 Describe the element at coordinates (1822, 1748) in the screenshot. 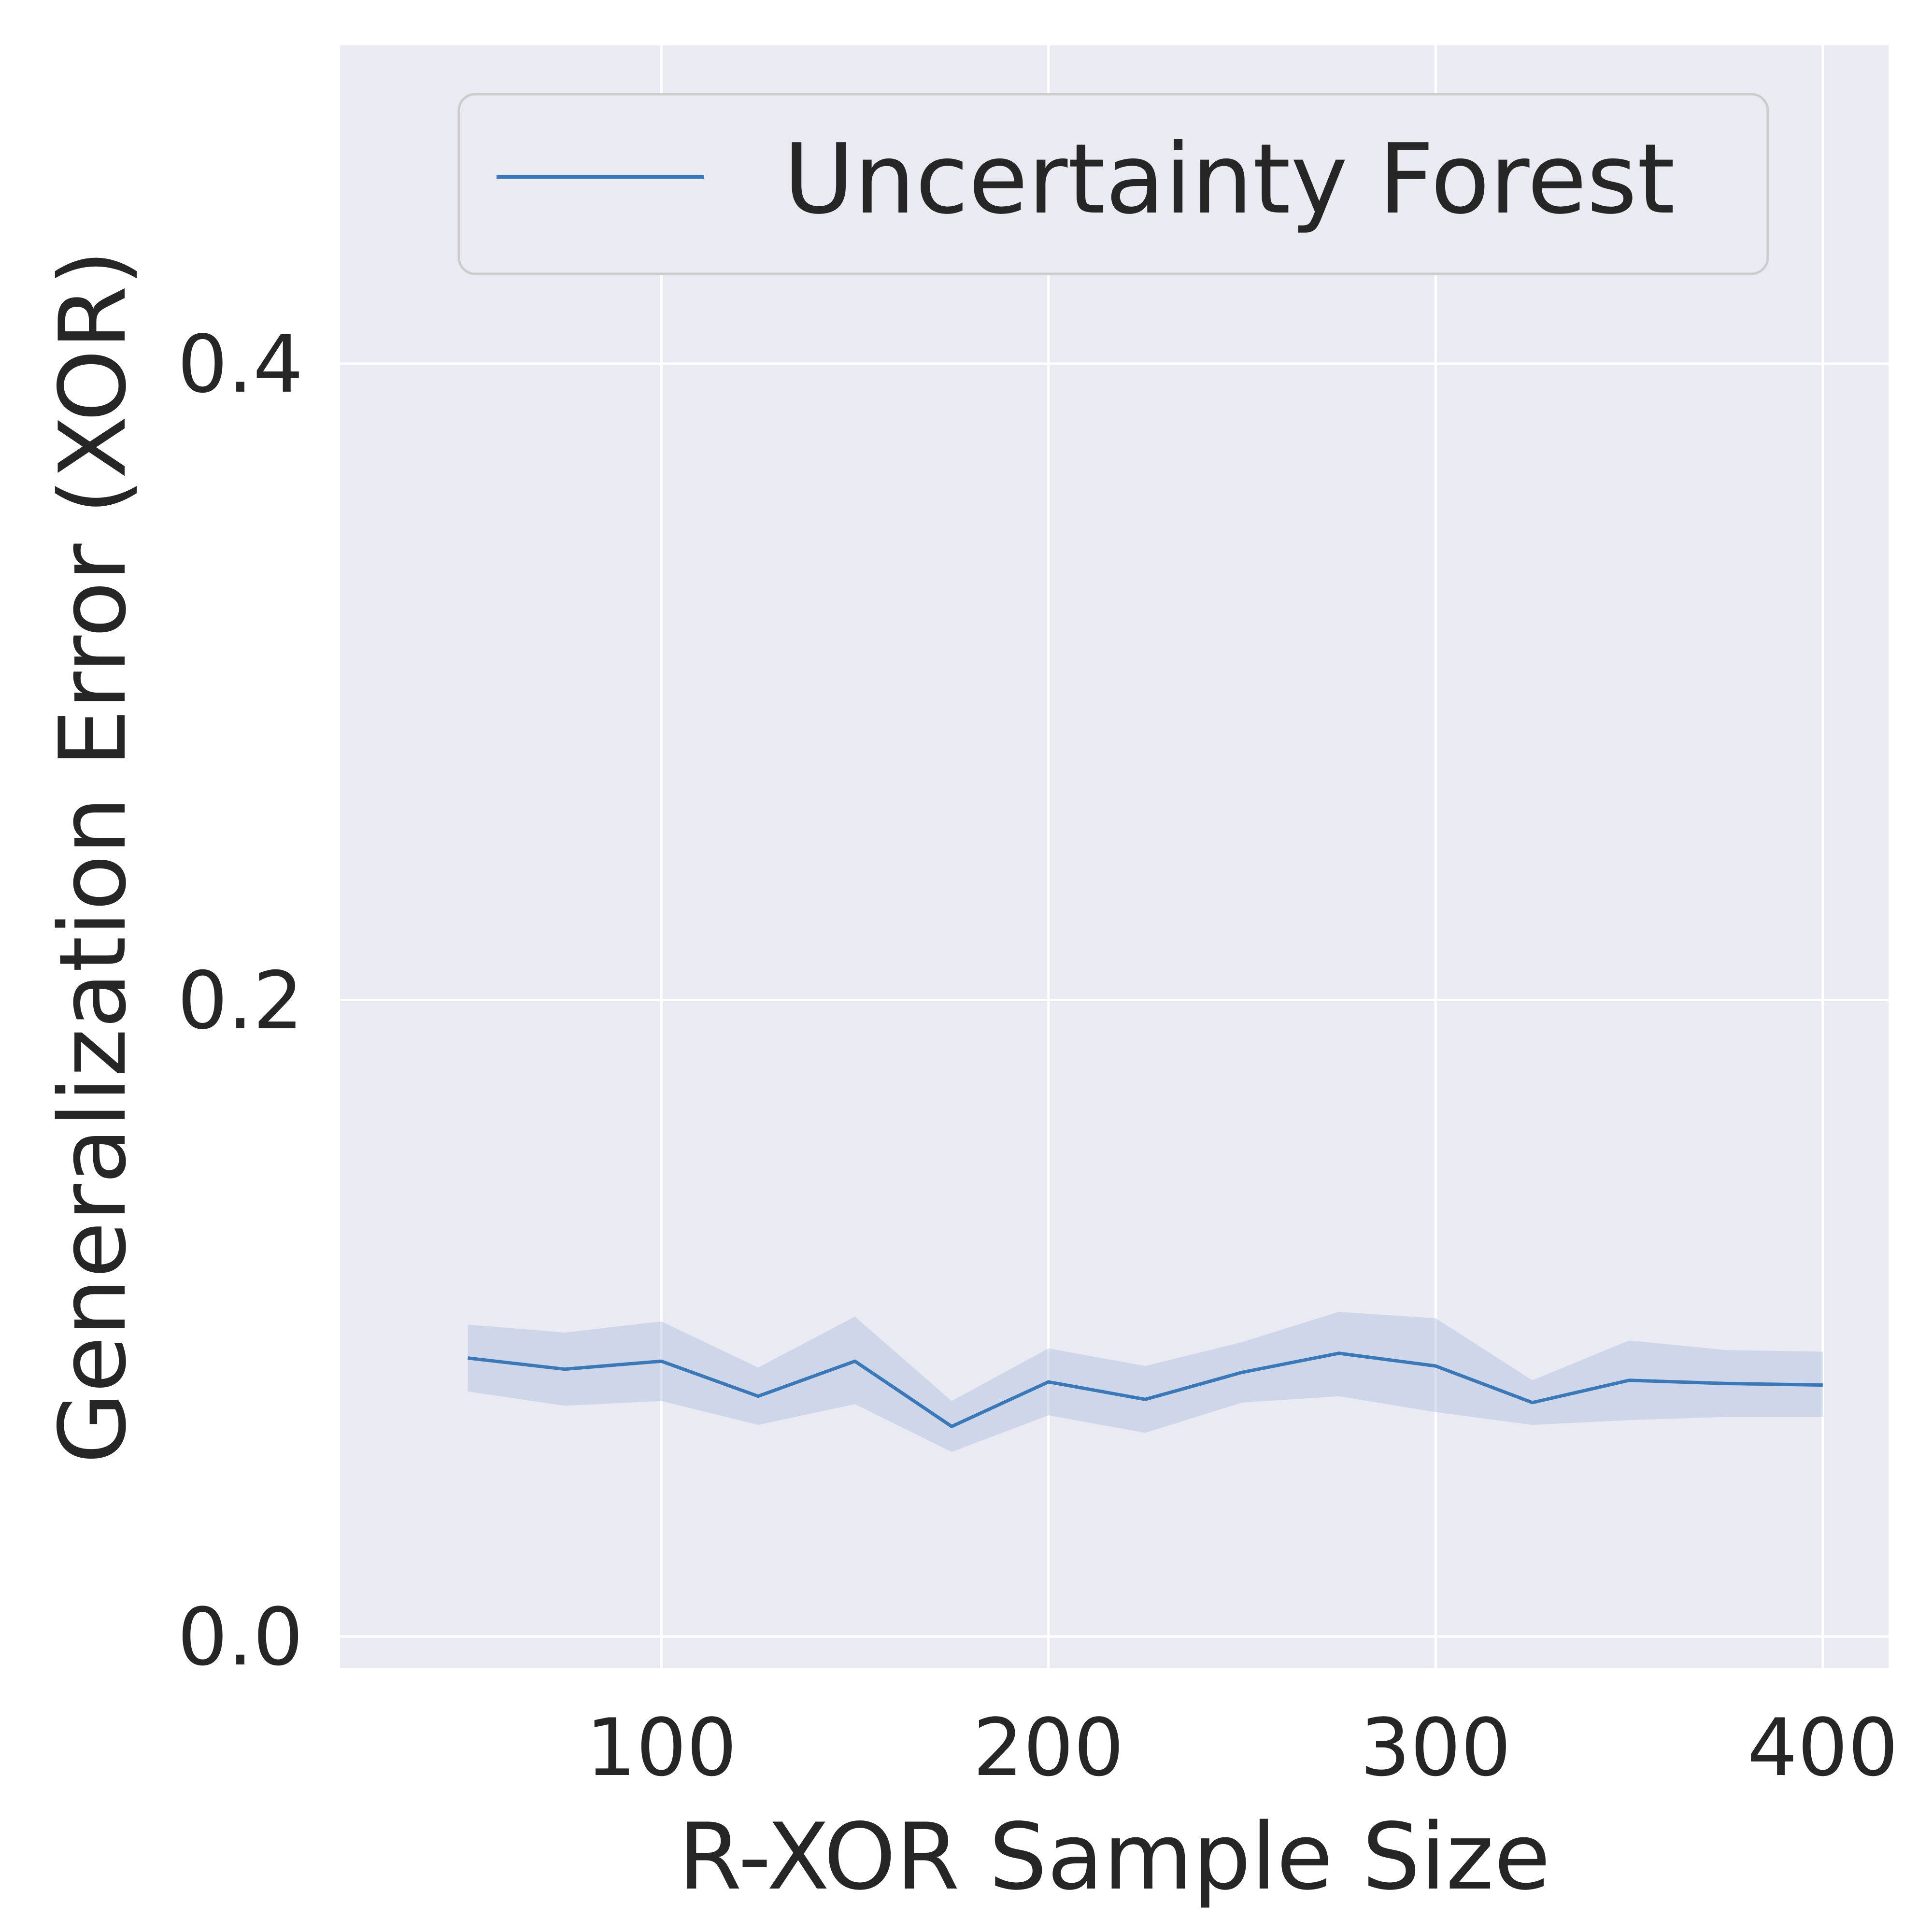

I see `x-tick-label: 400` at that location.